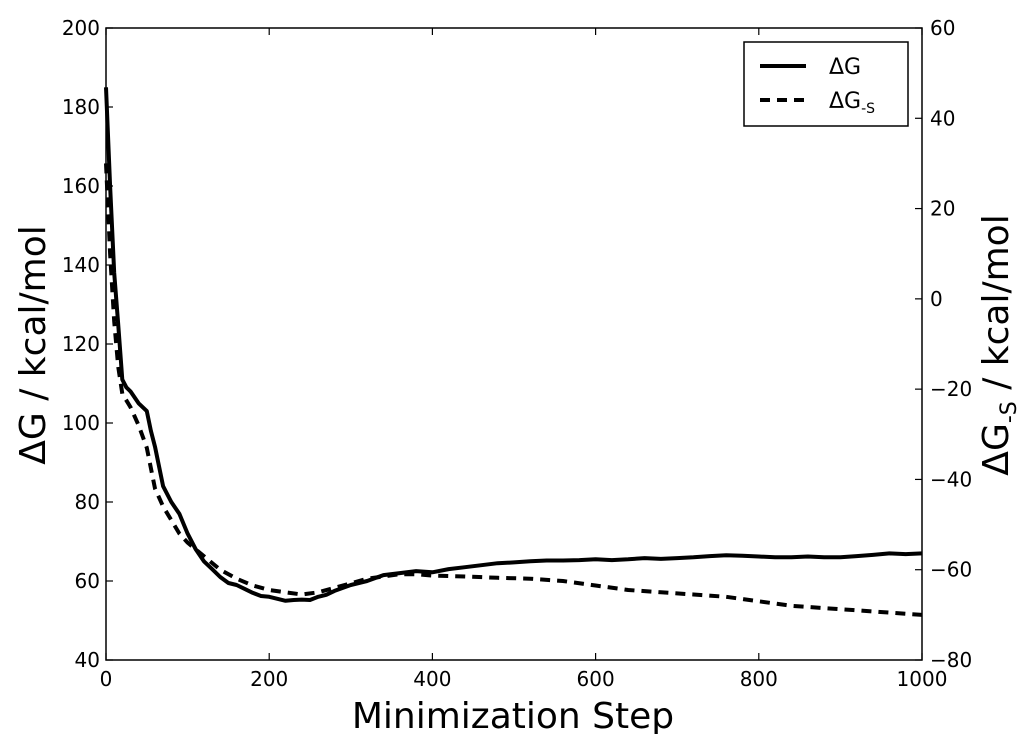 The image size is (1018, 734). What do you see at coordinates (922, 679) in the screenshot?
I see `x-tick-label: 1000` at bounding box center [922, 679].